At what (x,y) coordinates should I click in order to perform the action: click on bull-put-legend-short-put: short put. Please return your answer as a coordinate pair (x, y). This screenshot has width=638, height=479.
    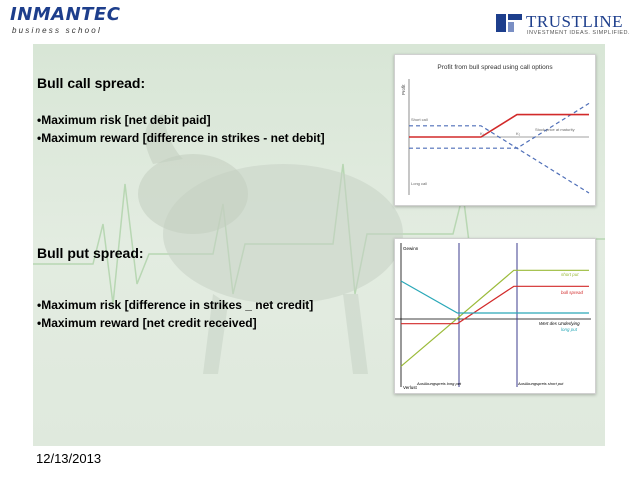
    Looking at the image, I should click on (570, 274).